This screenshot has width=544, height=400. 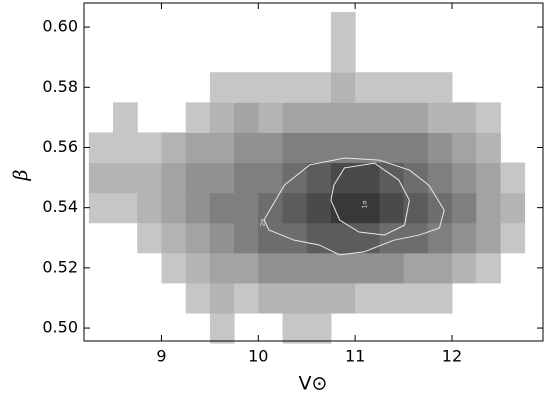 I want to click on x-tick-label: 11, so click(x=355, y=356).